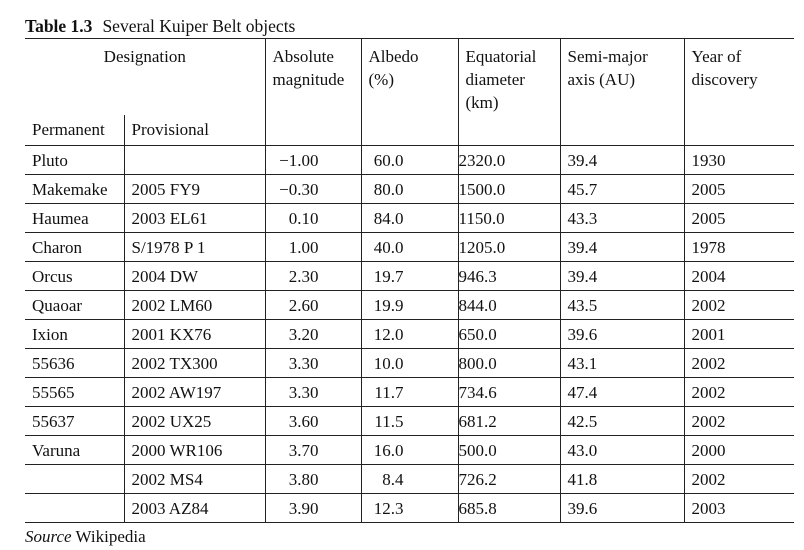 The image size is (804, 550). I want to click on semi-major-axis-cell: 43.5, so click(622, 305).